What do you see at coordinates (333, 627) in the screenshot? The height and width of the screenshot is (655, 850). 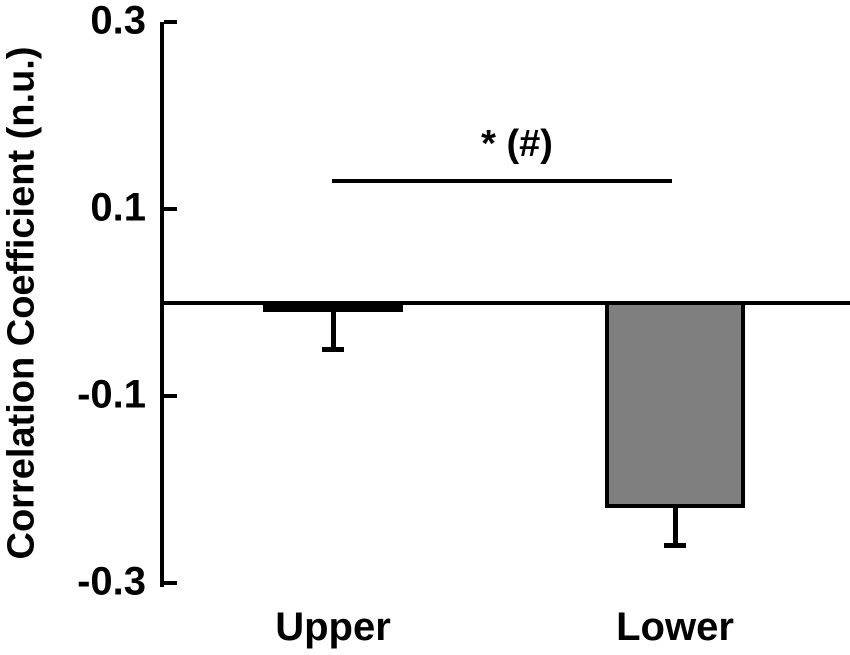 I see `x-axis-label-upper: Upper` at bounding box center [333, 627].